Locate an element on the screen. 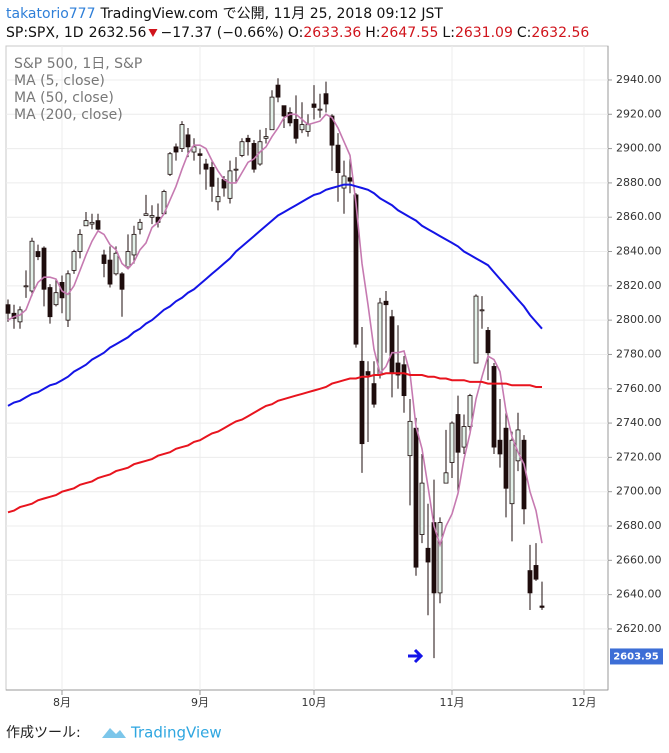 This screenshot has height=753, width=669. y-tick-label: 2620.00 is located at coordinates (639, 628).